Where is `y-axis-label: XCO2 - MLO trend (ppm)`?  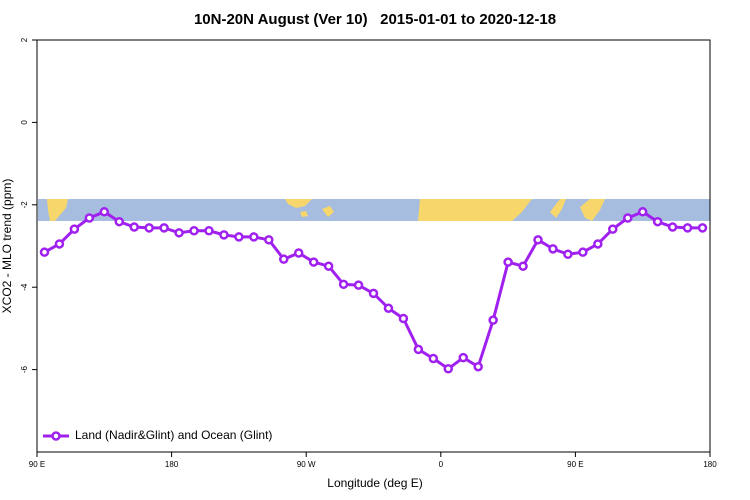
y-axis-label: XCO2 - MLO trend (ppm) is located at coordinates (7, 246).